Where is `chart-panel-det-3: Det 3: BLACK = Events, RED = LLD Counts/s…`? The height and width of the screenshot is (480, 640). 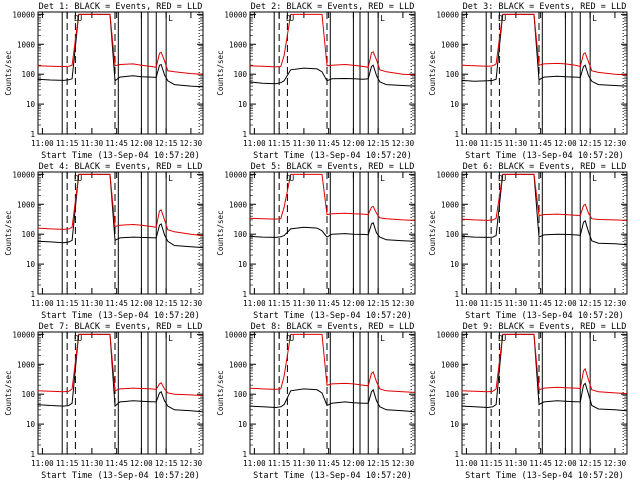 chart-panel-det-3: Det 3: BLACK = Events, RED = LLD Counts/s… is located at coordinates (528, 81).